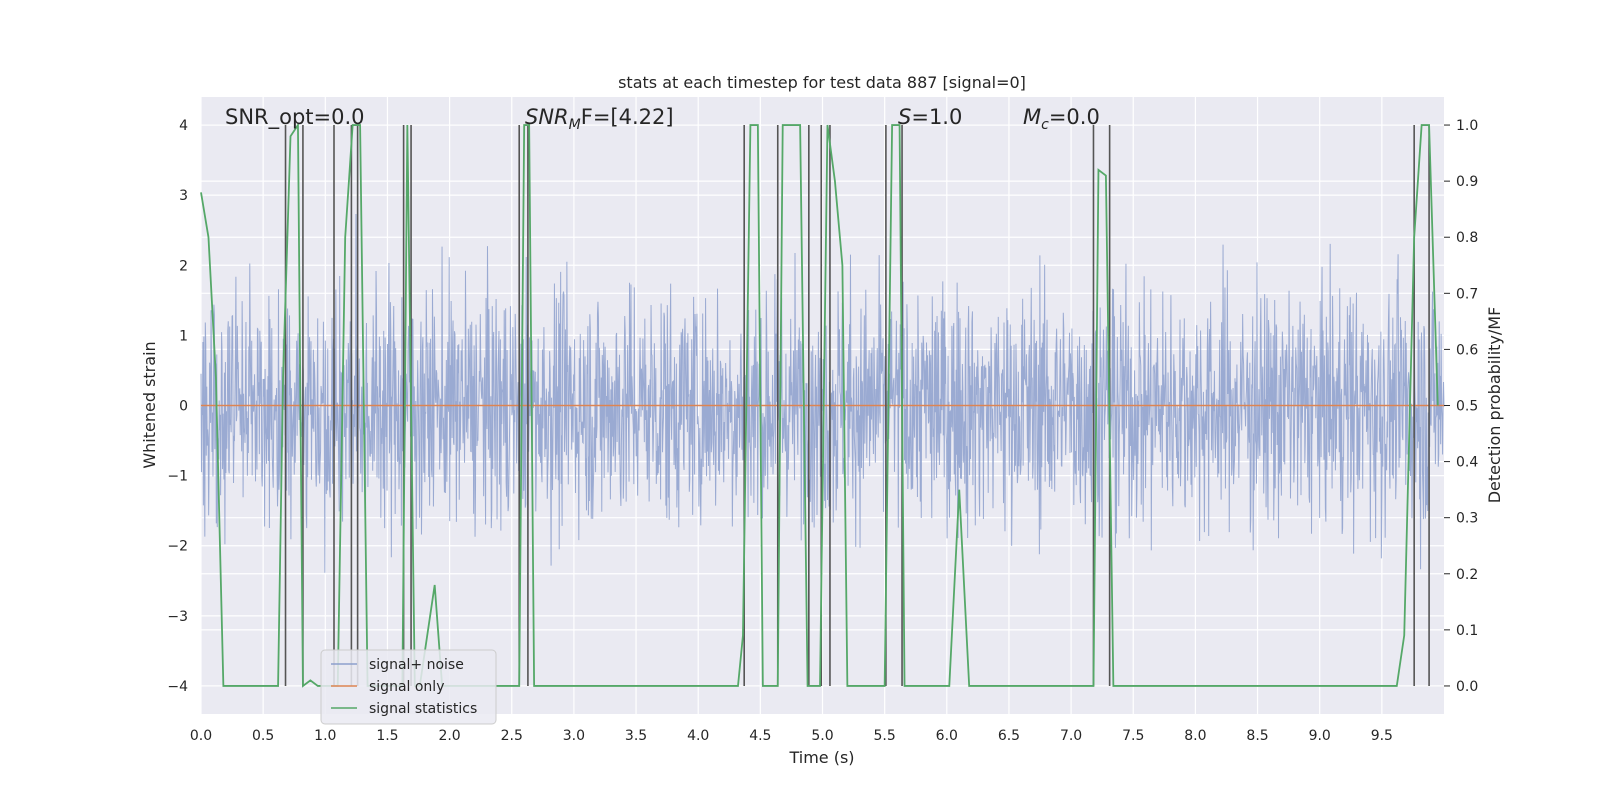 The height and width of the screenshot is (800, 1600). Describe the element at coordinates (1133, 736) in the screenshot. I see `x-tick-label-15: 7.5` at that location.